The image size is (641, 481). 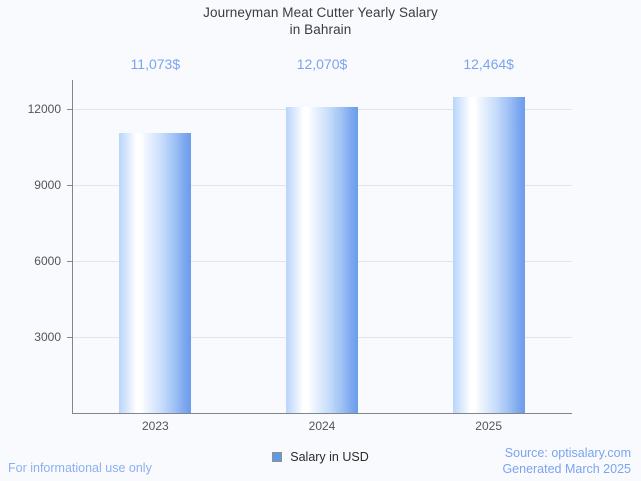 I want to click on bar-2024, so click(x=322, y=260).